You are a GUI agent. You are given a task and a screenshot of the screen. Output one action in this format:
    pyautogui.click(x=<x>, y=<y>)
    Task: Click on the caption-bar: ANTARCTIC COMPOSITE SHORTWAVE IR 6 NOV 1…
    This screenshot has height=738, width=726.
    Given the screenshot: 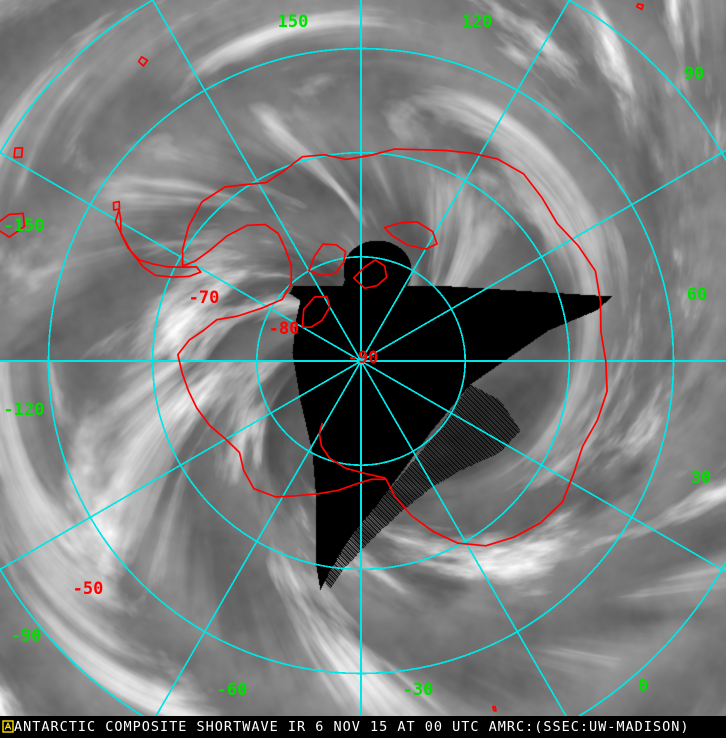 What is the action you would take?
    pyautogui.click(x=363, y=727)
    